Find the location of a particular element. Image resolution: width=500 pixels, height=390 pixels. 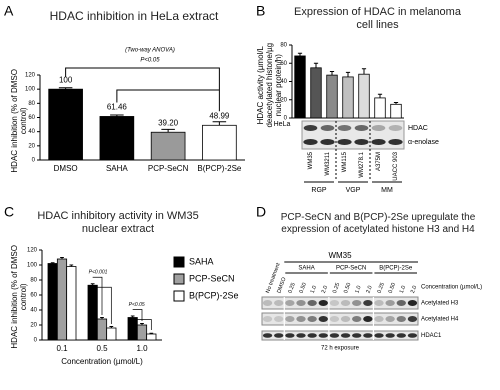

blot-row-label: Acetylated H4 is located at coordinates (440, 320).